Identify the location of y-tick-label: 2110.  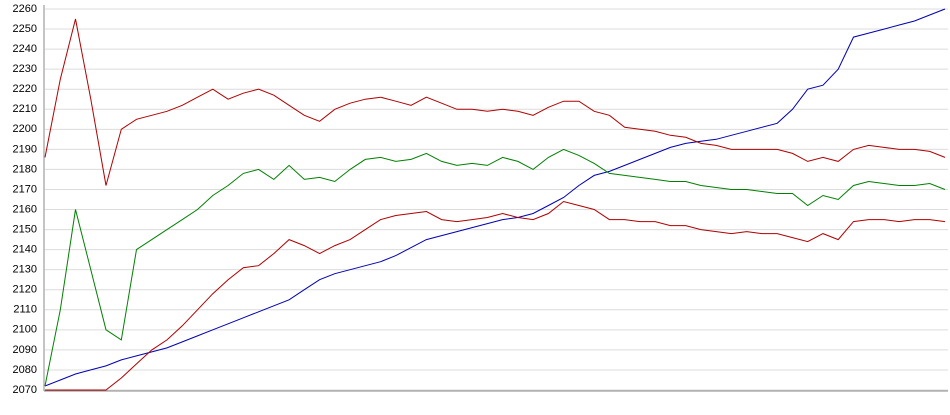
(25, 310).